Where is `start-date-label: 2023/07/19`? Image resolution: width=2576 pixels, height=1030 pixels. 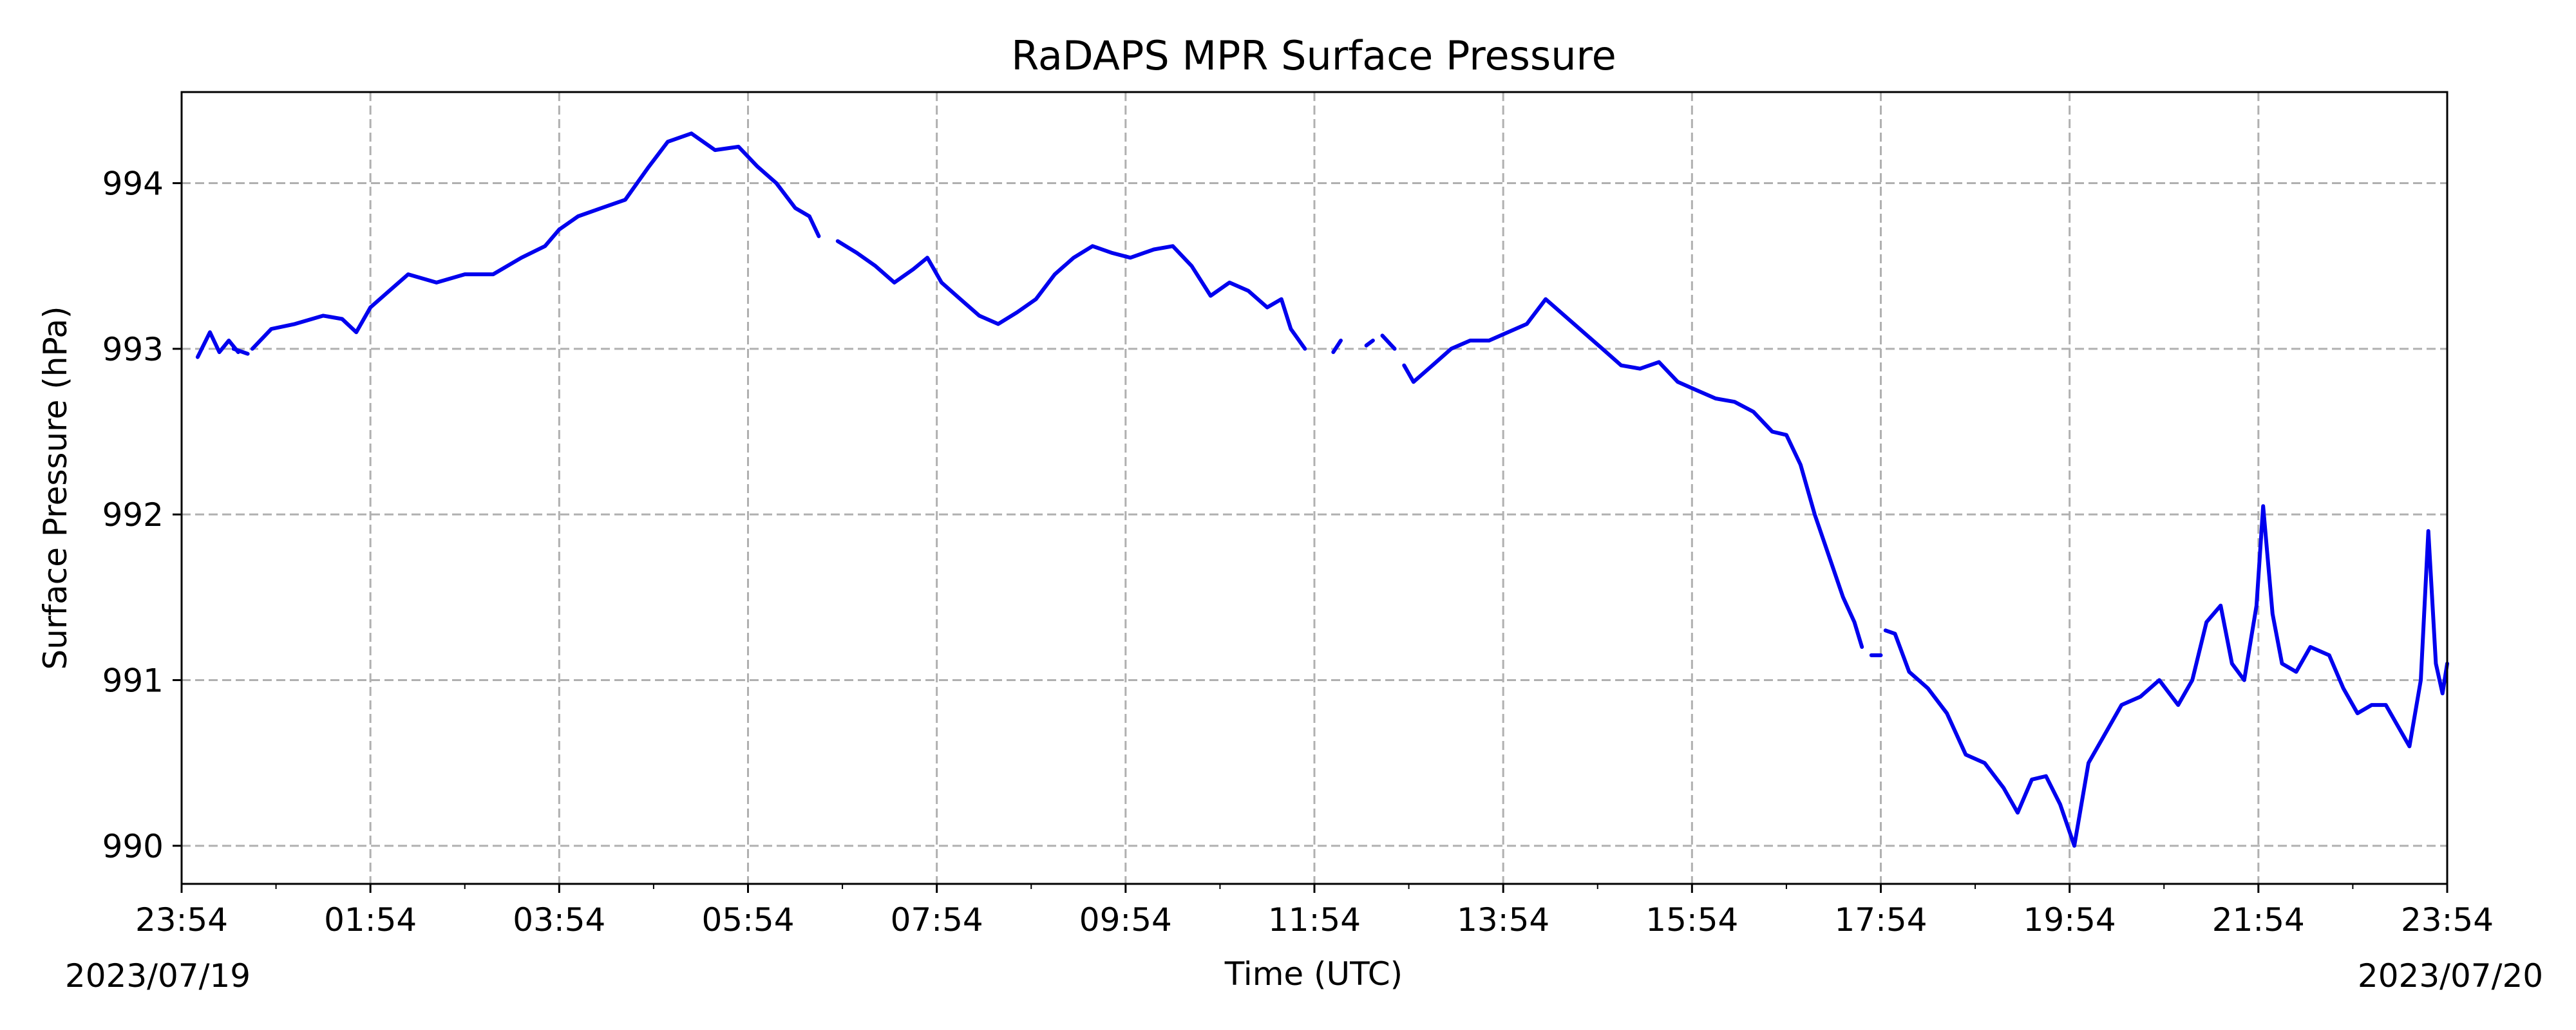 start-date-label: 2023/07/19 is located at coordinates (158, 976).